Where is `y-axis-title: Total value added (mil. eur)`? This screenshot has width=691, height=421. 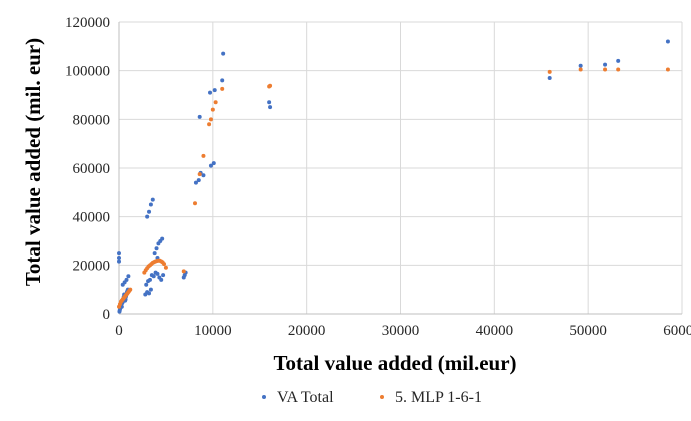
y-axis-title: Total value added (mil. eur) is located at coordinates (33, 162).